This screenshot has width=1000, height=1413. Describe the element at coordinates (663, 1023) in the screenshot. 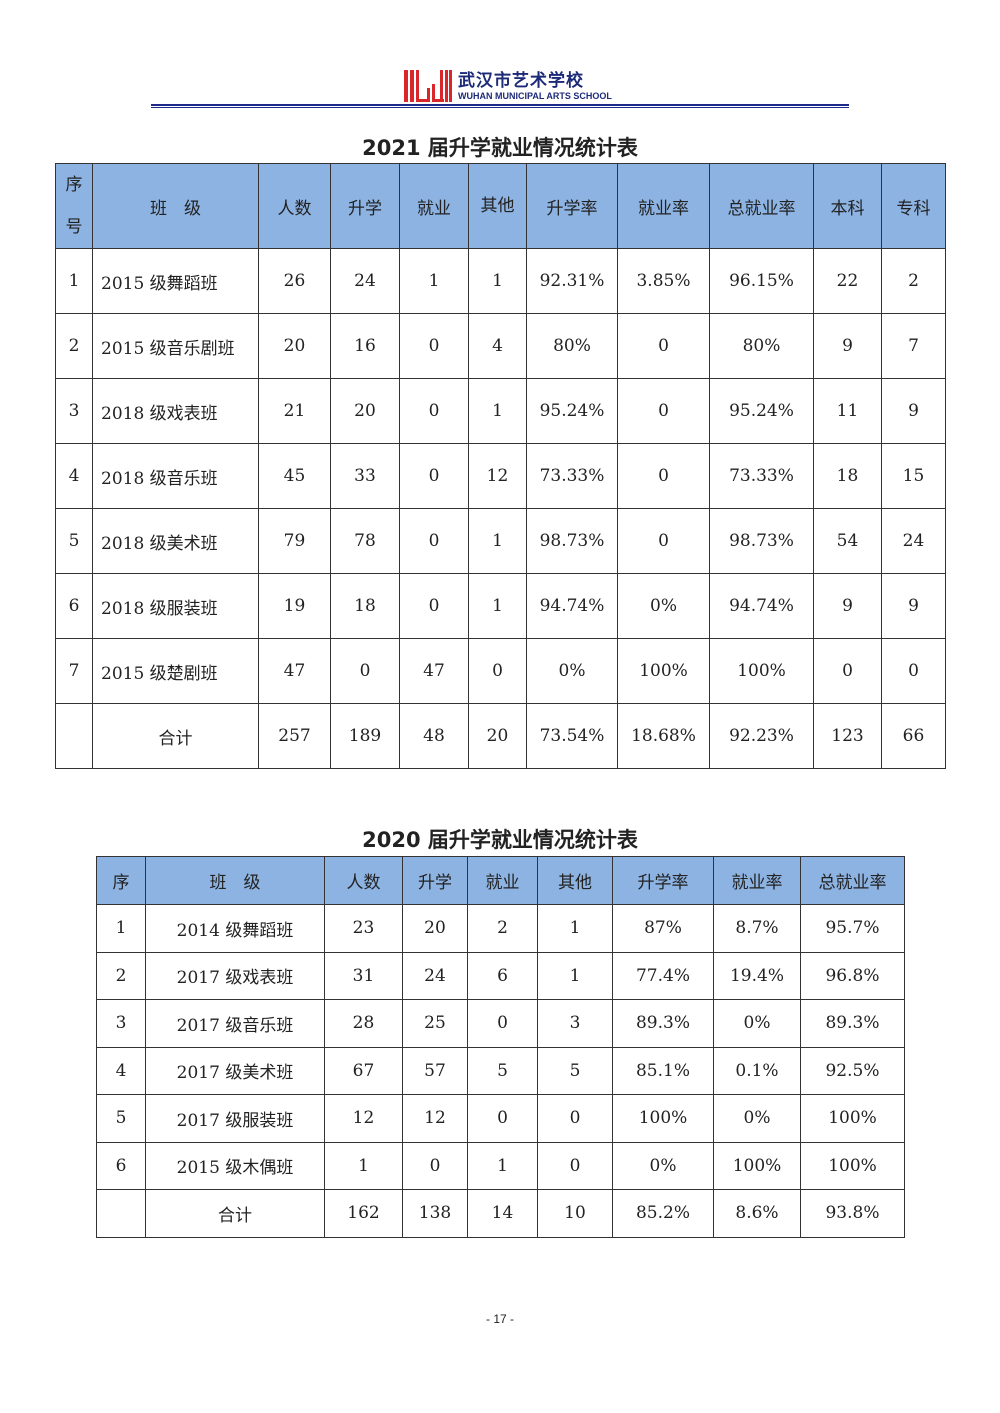

I see `table-cell: 89.3%` at that location.